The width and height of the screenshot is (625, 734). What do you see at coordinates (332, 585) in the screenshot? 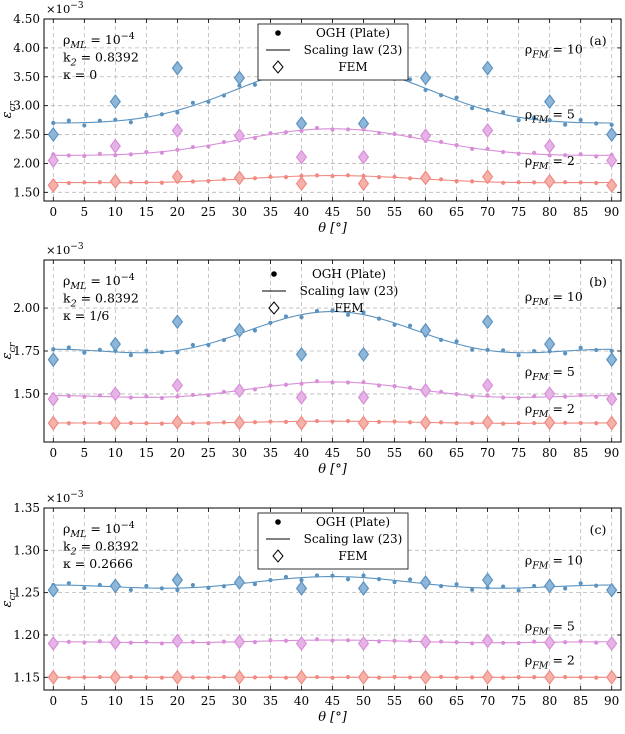
I see `series-rho10` at bounding box center [332, 585].